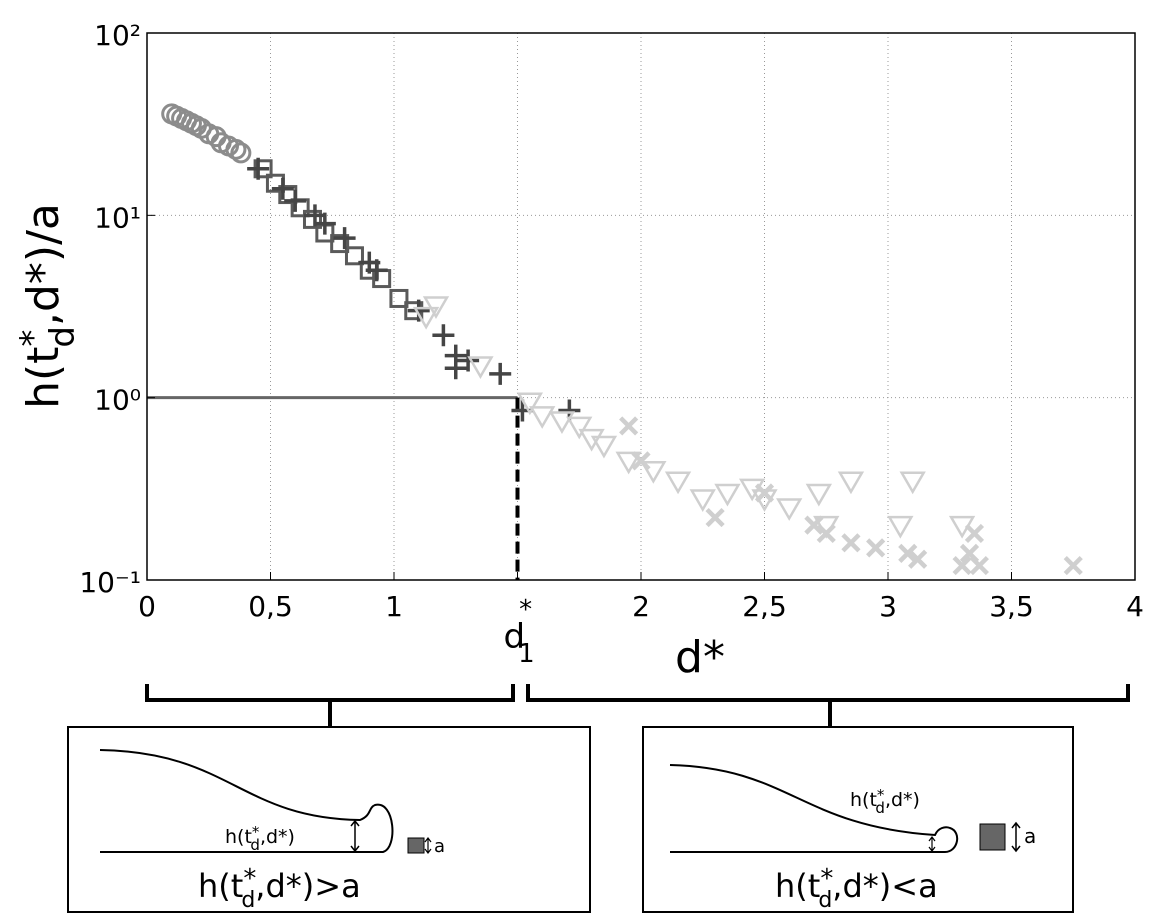  Describe the element at coordinates (1135, 606) in the screenshot. I see `x-tick-label: 4` at that location.